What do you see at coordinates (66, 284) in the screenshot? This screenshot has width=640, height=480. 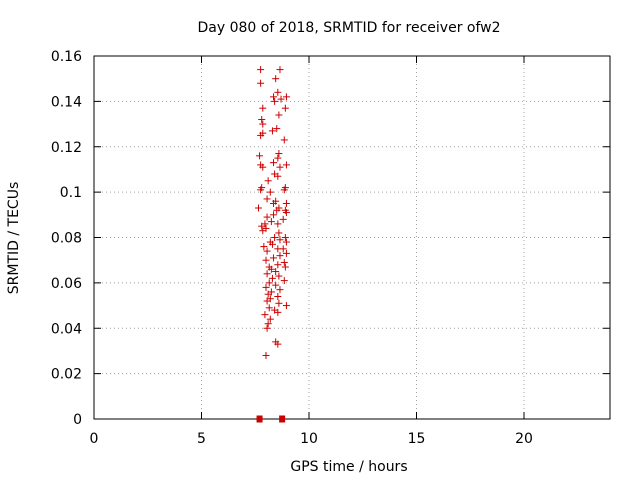 I see `y-tick-label: 0.06` at bounding box center [66, 284].